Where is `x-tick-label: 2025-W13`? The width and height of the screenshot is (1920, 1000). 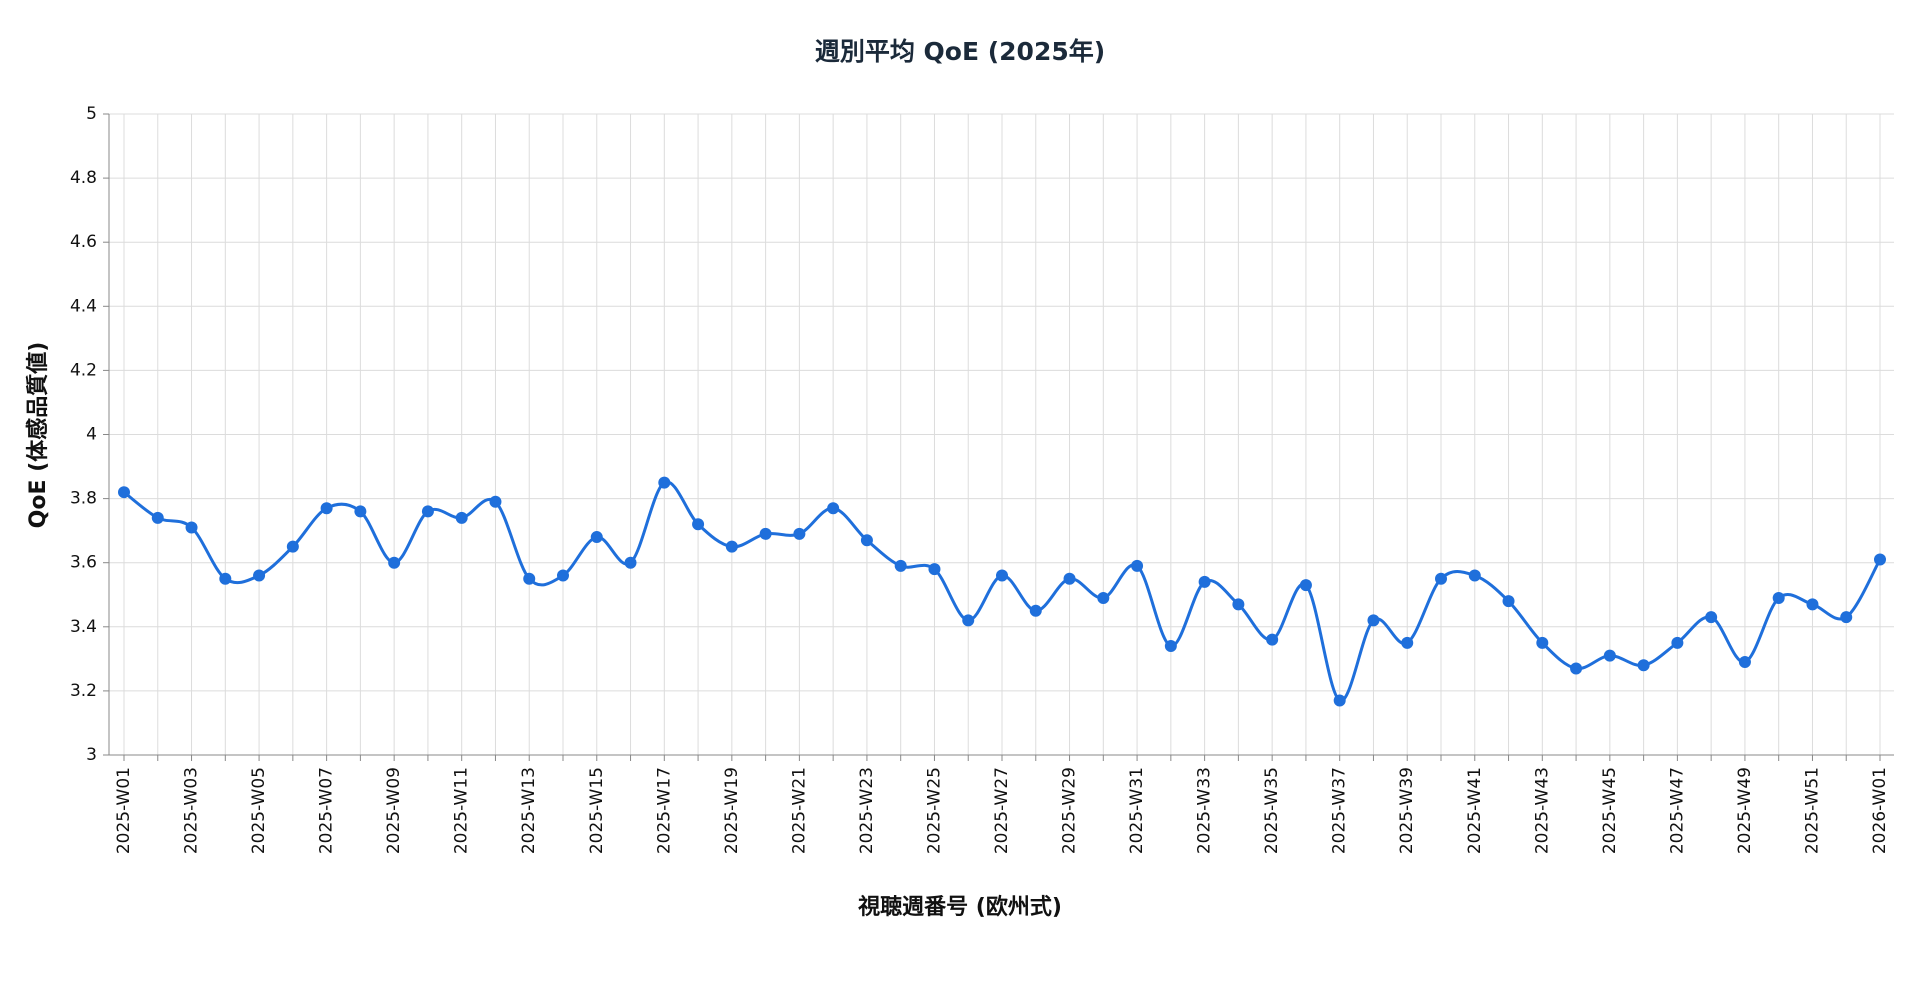 x-tick-label: 2025-W13 is located at coordinates (529, 810).